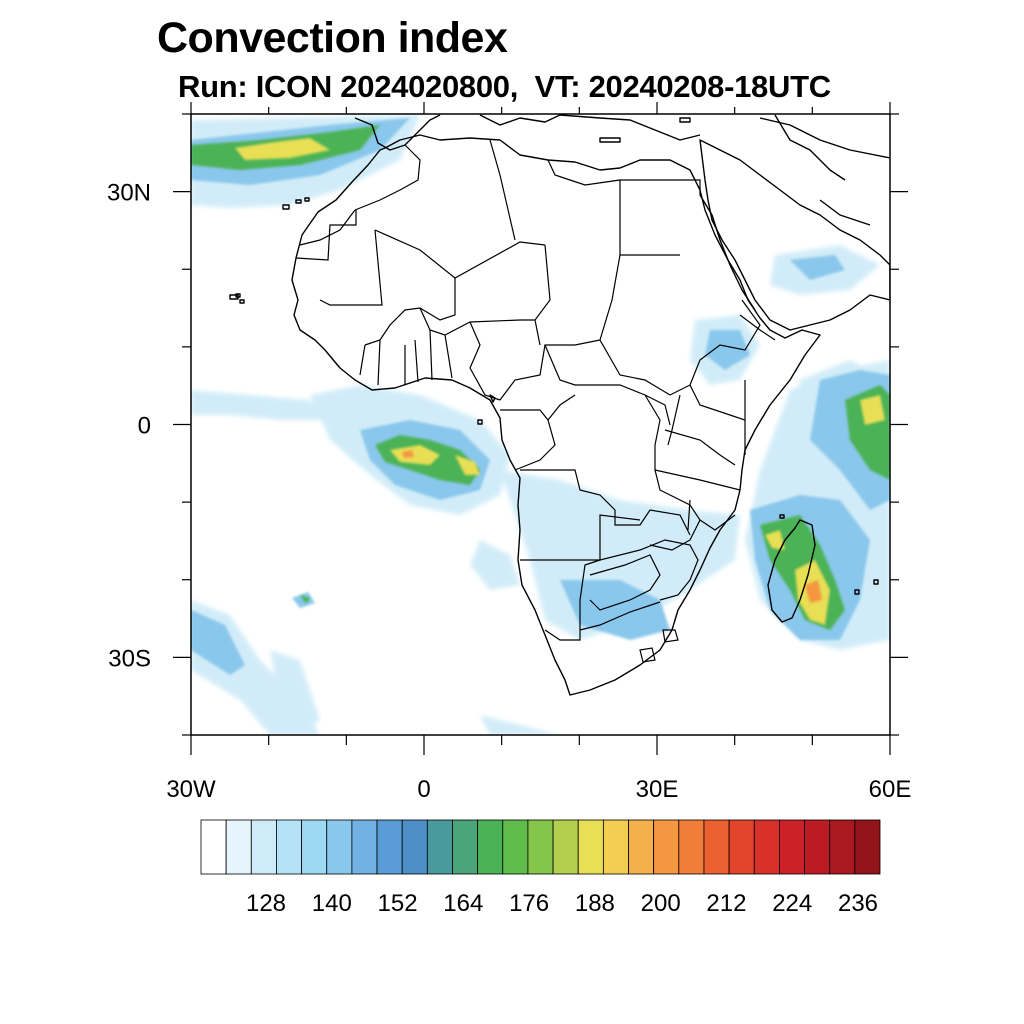 The height and width of the screenshot is (1024, 1024). Describe the element at coordinates (129, 658) in the screenshot. I see `y-tick-label: 30S` at that location.